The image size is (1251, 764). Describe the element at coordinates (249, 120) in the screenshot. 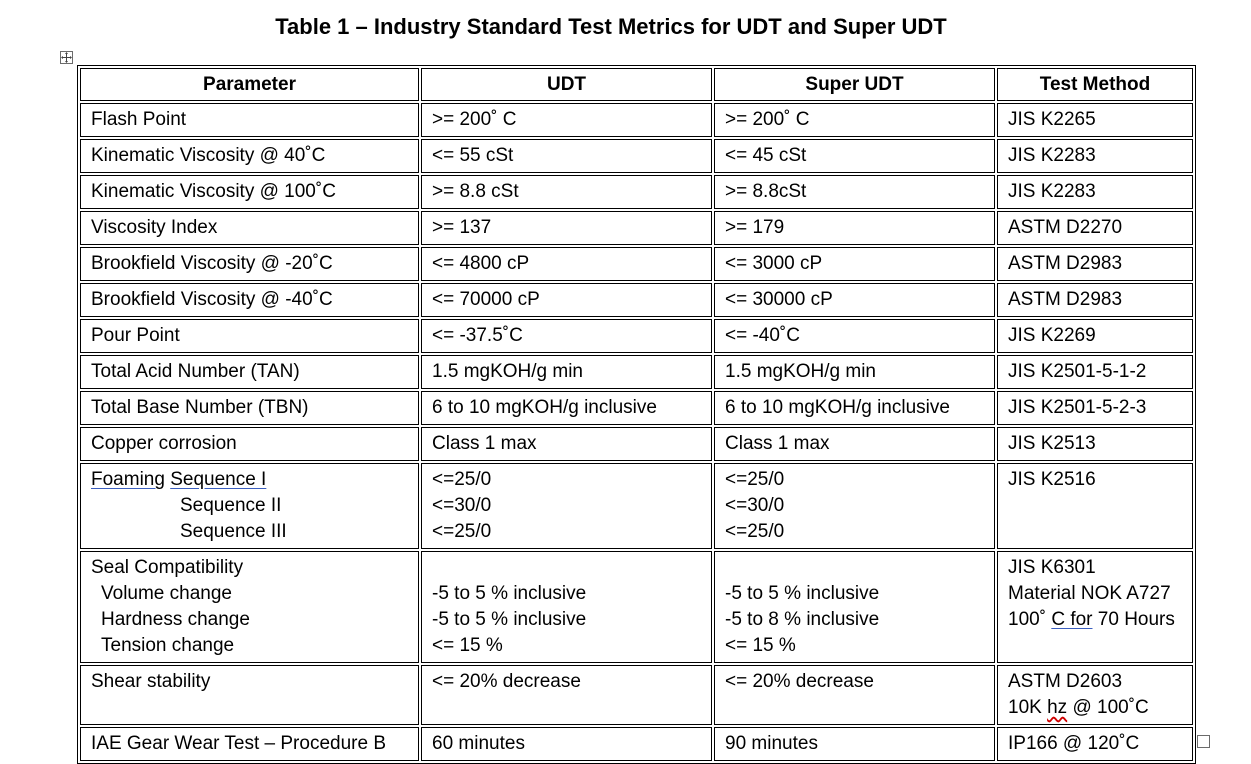

I see `cell-parameter: Flash Point` at that location.